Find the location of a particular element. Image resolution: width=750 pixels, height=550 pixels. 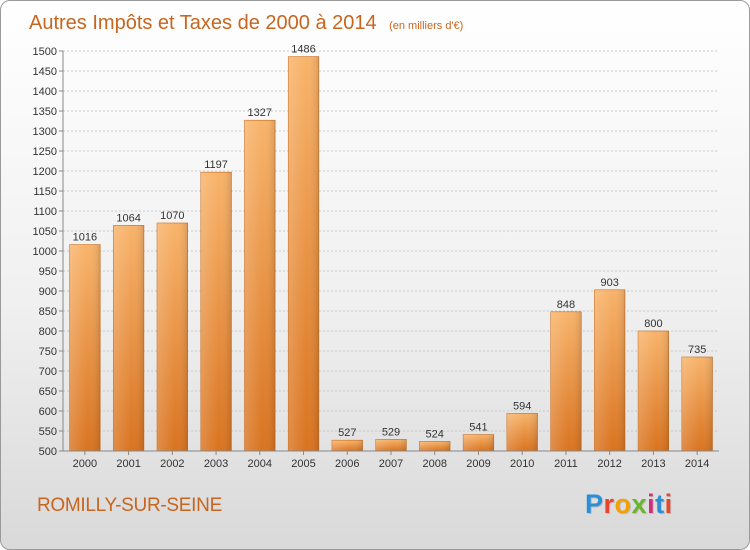

x-tick-label: 2002 is located at coordinates (172, 464).